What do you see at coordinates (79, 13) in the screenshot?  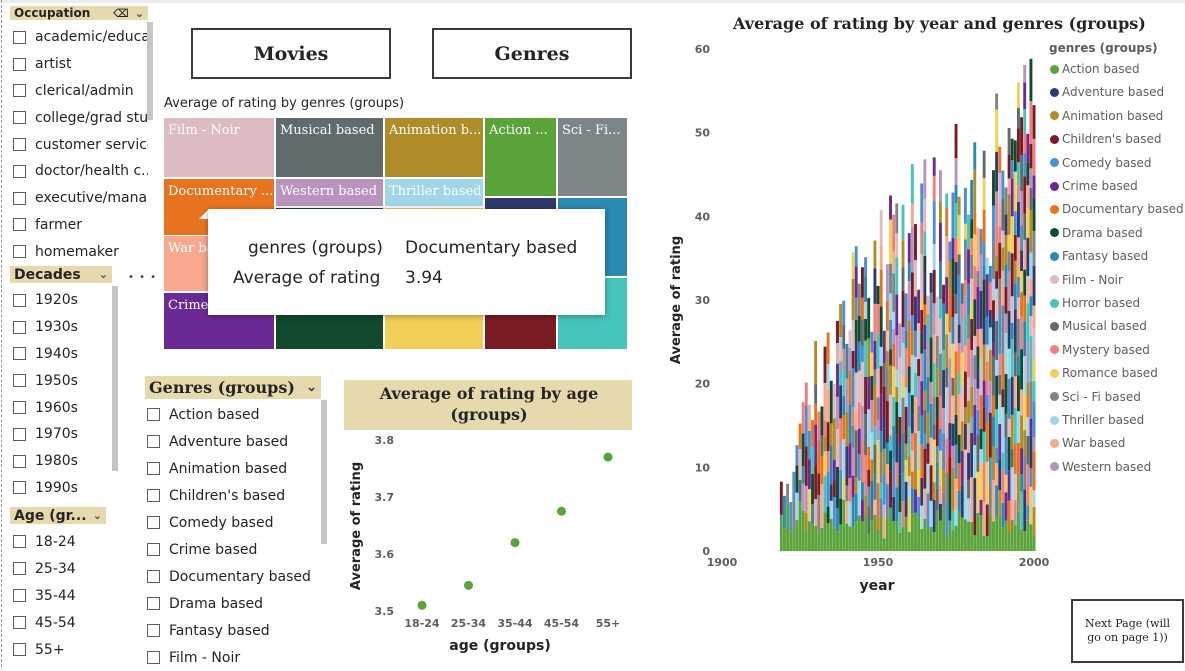 I see `occupation-slicer-header: Occupation ⌫ ⌄` at bounding box center [79, 13].